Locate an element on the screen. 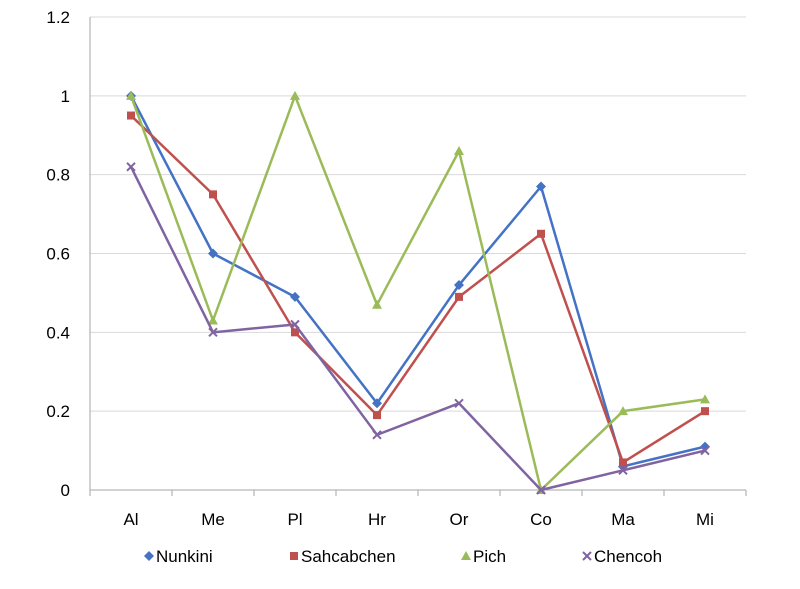  legend-label: Pich is located at coordinates (489, 556).